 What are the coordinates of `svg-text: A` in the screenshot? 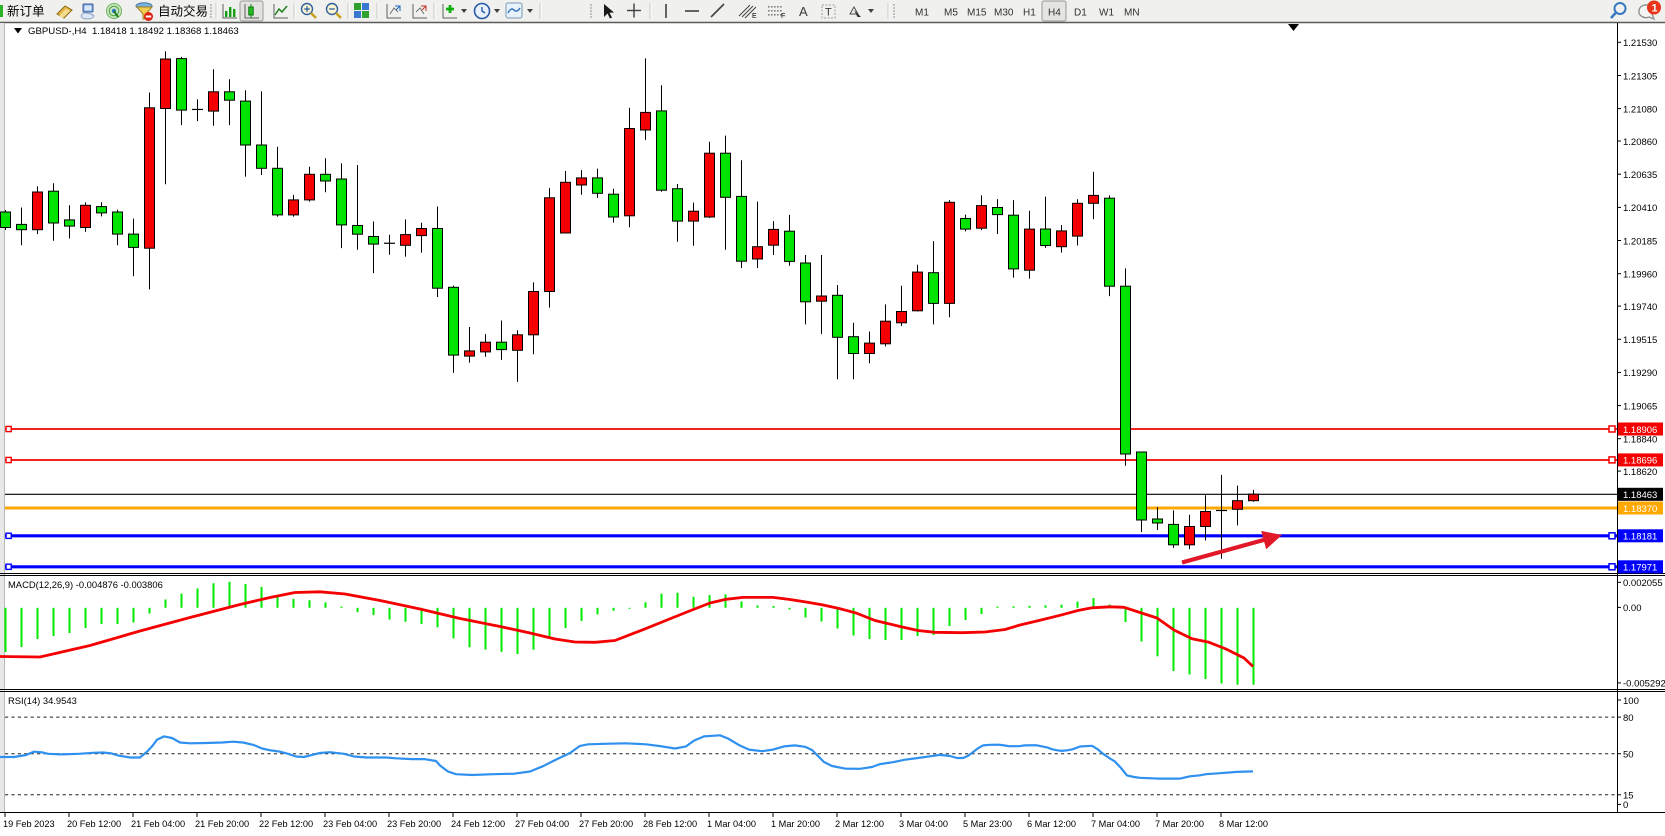 It's located at (803, 11).